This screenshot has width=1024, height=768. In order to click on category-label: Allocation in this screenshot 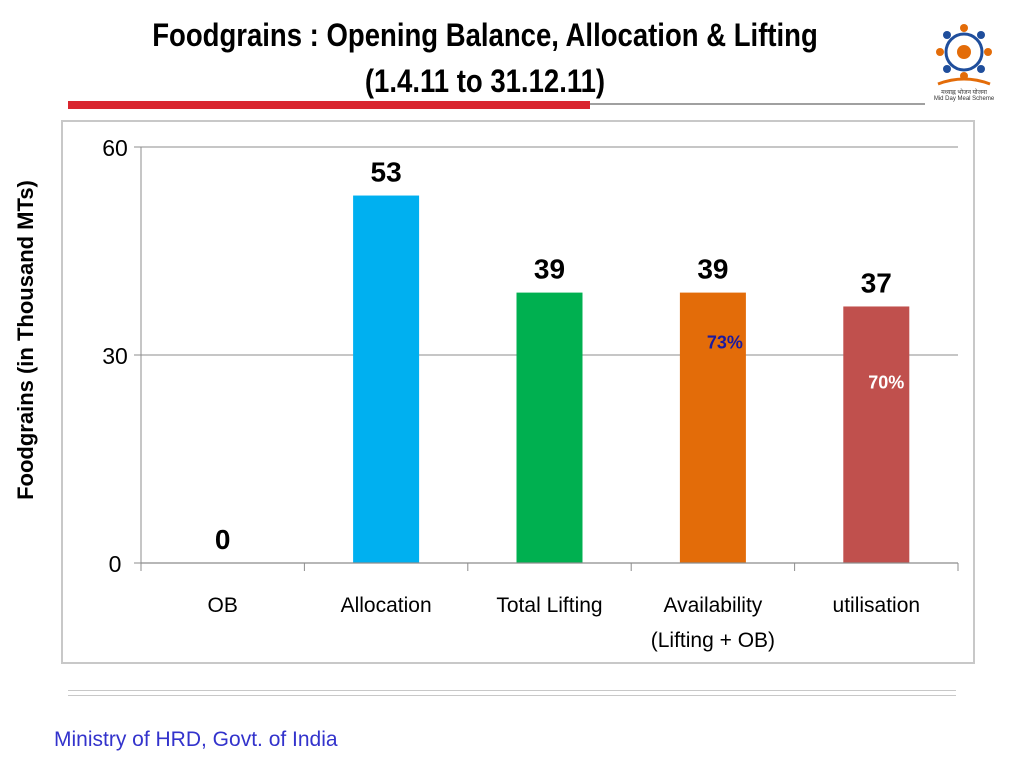, I will do `click(386, 605)`.